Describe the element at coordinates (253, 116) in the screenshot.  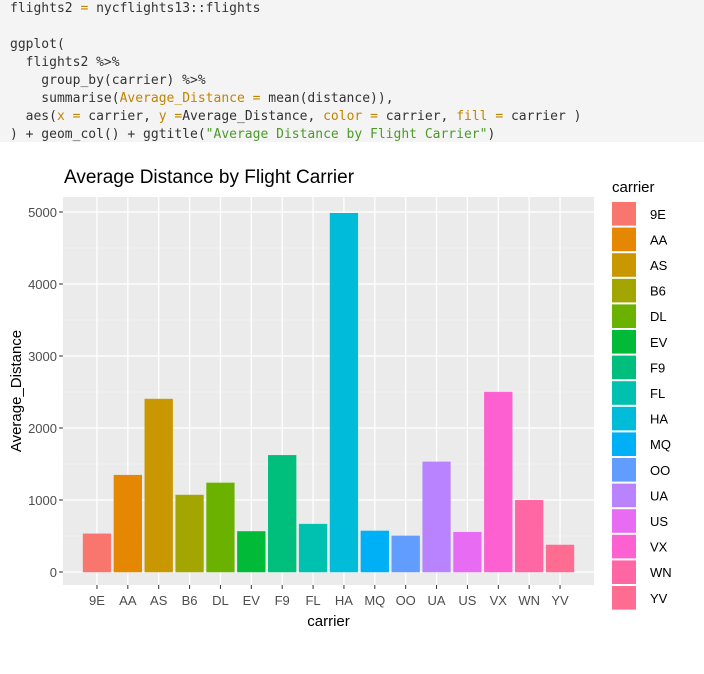
I see `code-token: Average_Distance,` at that location.